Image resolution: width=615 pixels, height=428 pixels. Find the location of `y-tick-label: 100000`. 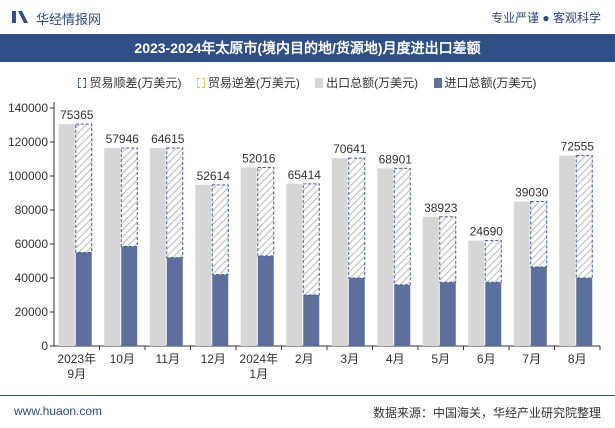

y-tick-label: 100000 is located at coordinates (28, 176).